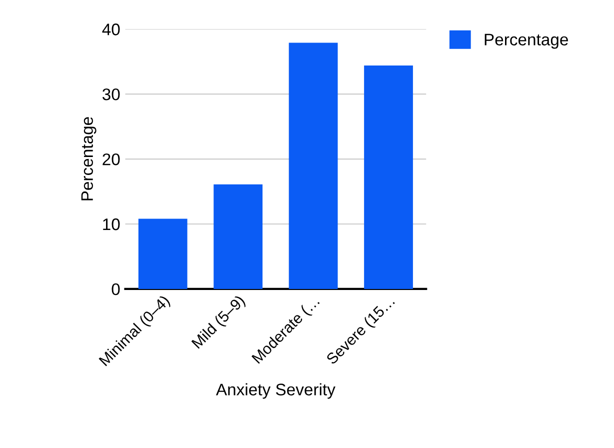 This screenshot has width=614, height=448. What do you see at coordinates (111, 94) in the screenshot?
I see `y-tick-label: 30` at bounding box center [111, 94].